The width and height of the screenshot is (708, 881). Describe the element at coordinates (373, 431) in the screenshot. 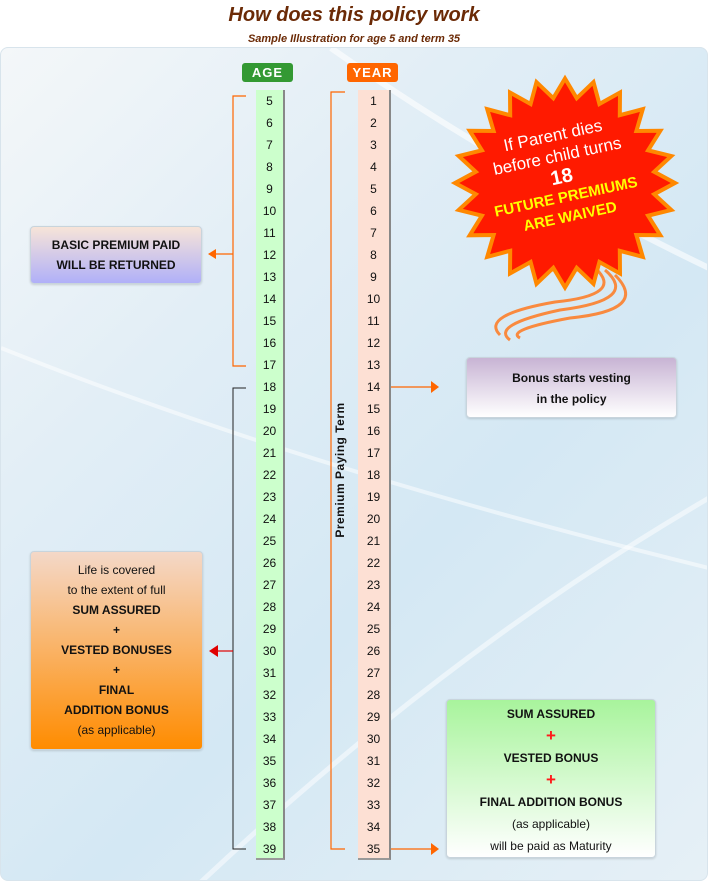

I see `year-cell: 16` at that location.